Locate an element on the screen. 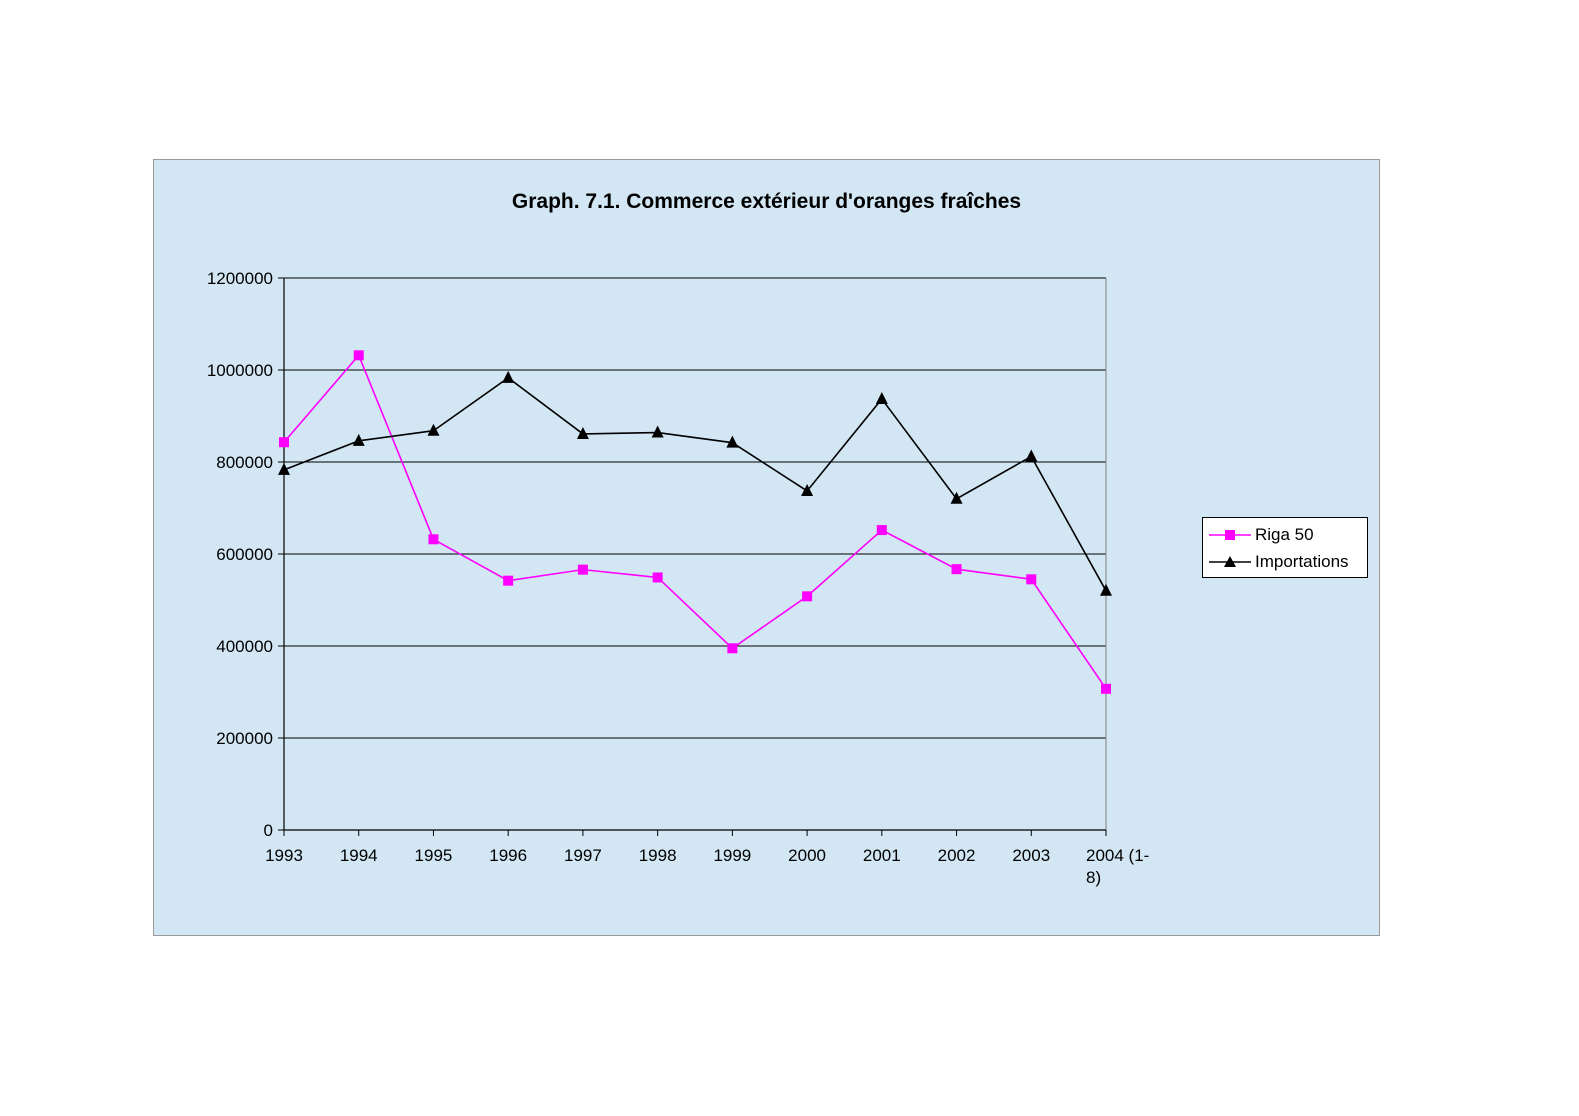 The height and width of the screenshot is (1116, 1579). x-tick-label: 1993 is located at coordinates (284, 855).